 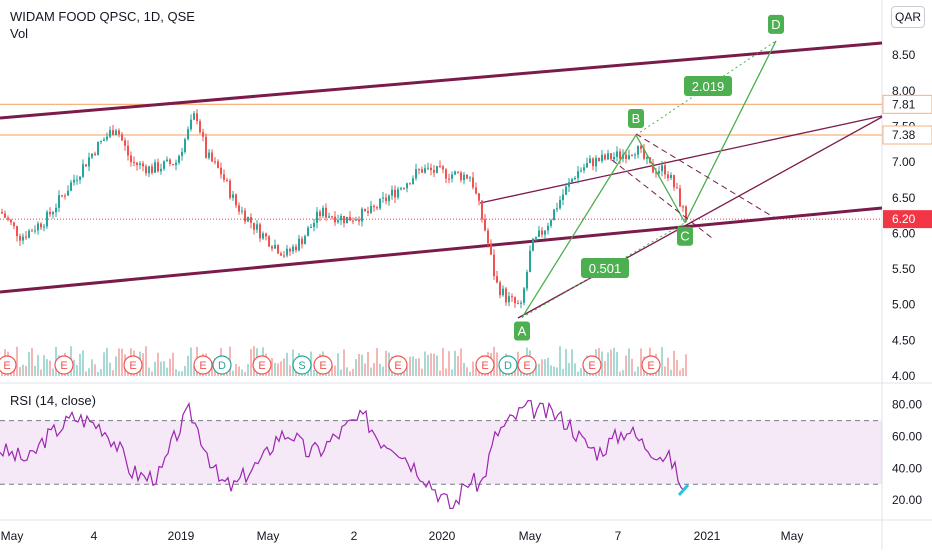 What do you see at coordinates (908, 17) in the screenshot?
I see `currency-badge: QAR` at bounding box center [908, 17].